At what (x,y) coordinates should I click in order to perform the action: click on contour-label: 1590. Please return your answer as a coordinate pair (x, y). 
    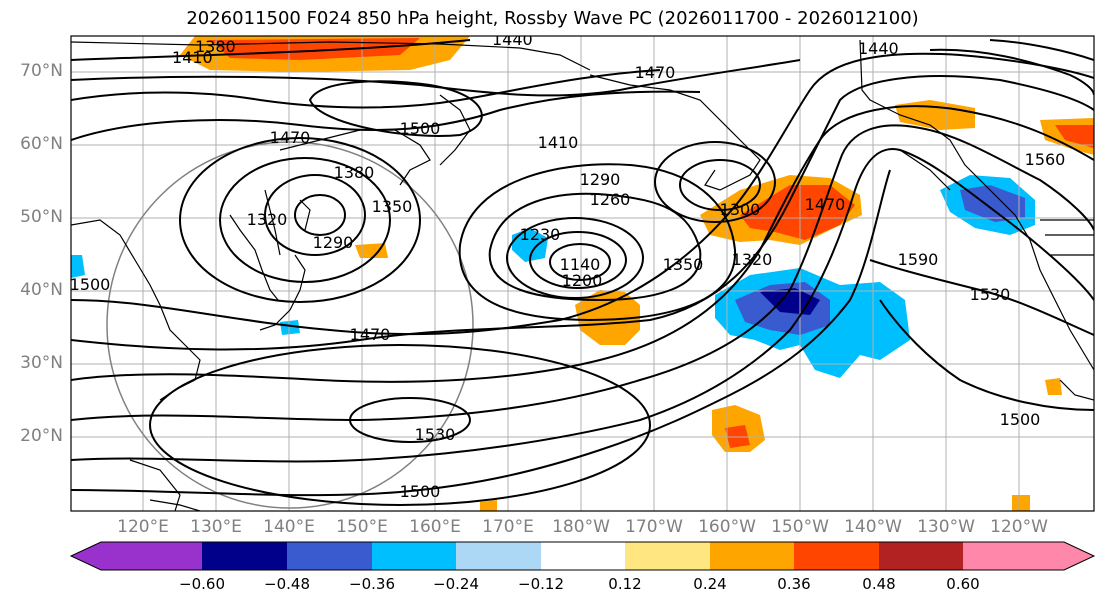
    Looking at the image, I should click on (918, 259).